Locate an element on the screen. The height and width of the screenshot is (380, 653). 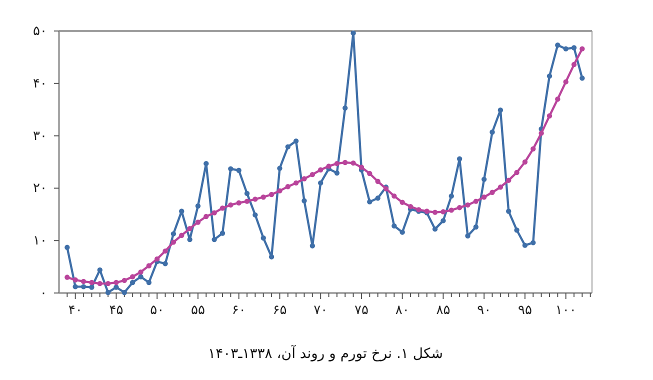
x-tick-label: ۷۵ is located at coordinates (361, 310).